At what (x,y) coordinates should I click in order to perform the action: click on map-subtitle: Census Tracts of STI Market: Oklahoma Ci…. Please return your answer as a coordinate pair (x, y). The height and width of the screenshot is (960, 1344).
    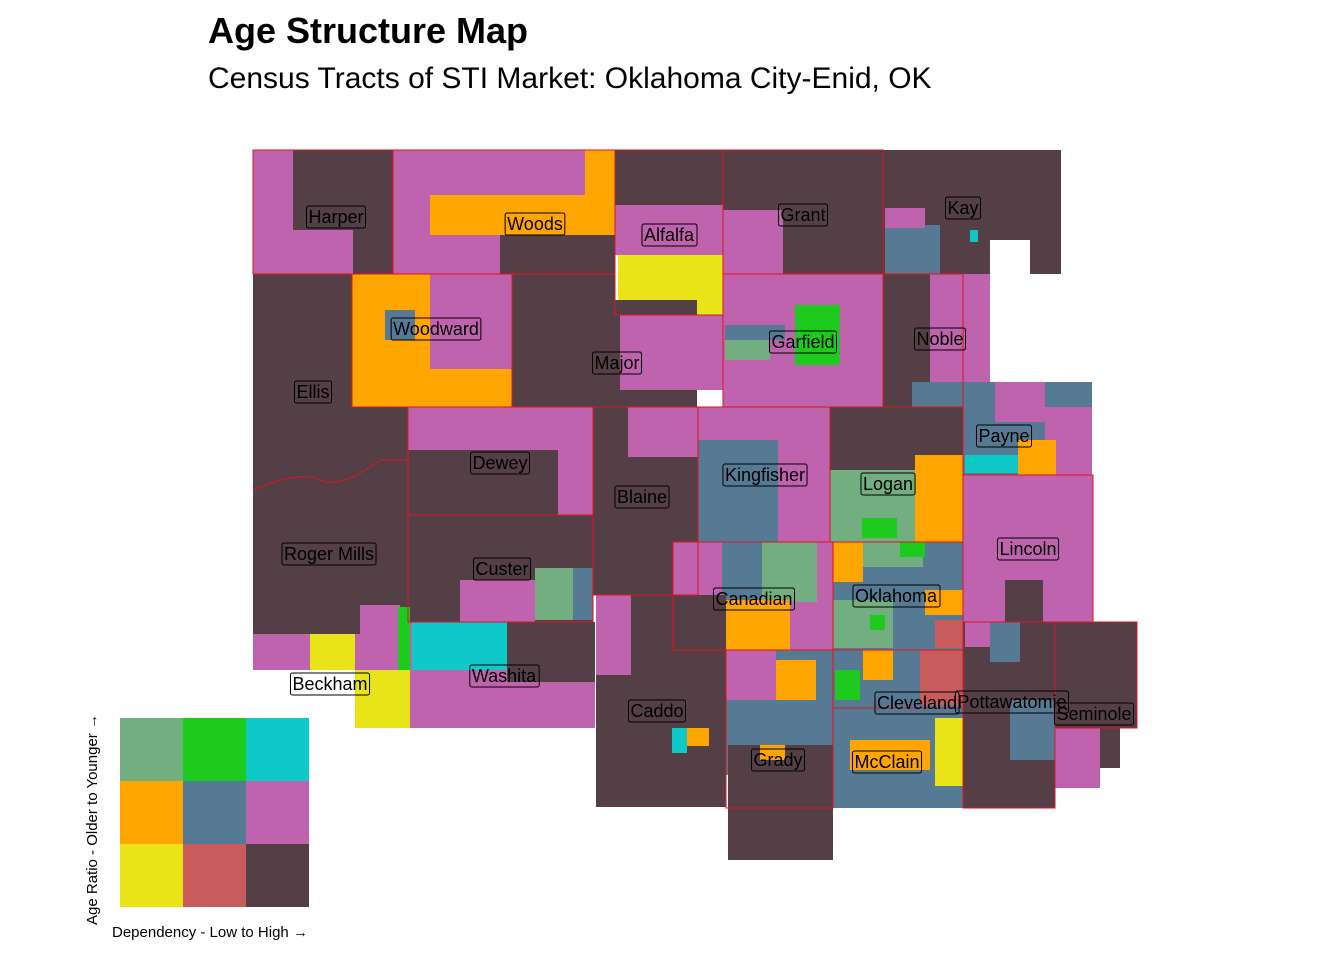
    Looking at the image, I should click on (570, 78).